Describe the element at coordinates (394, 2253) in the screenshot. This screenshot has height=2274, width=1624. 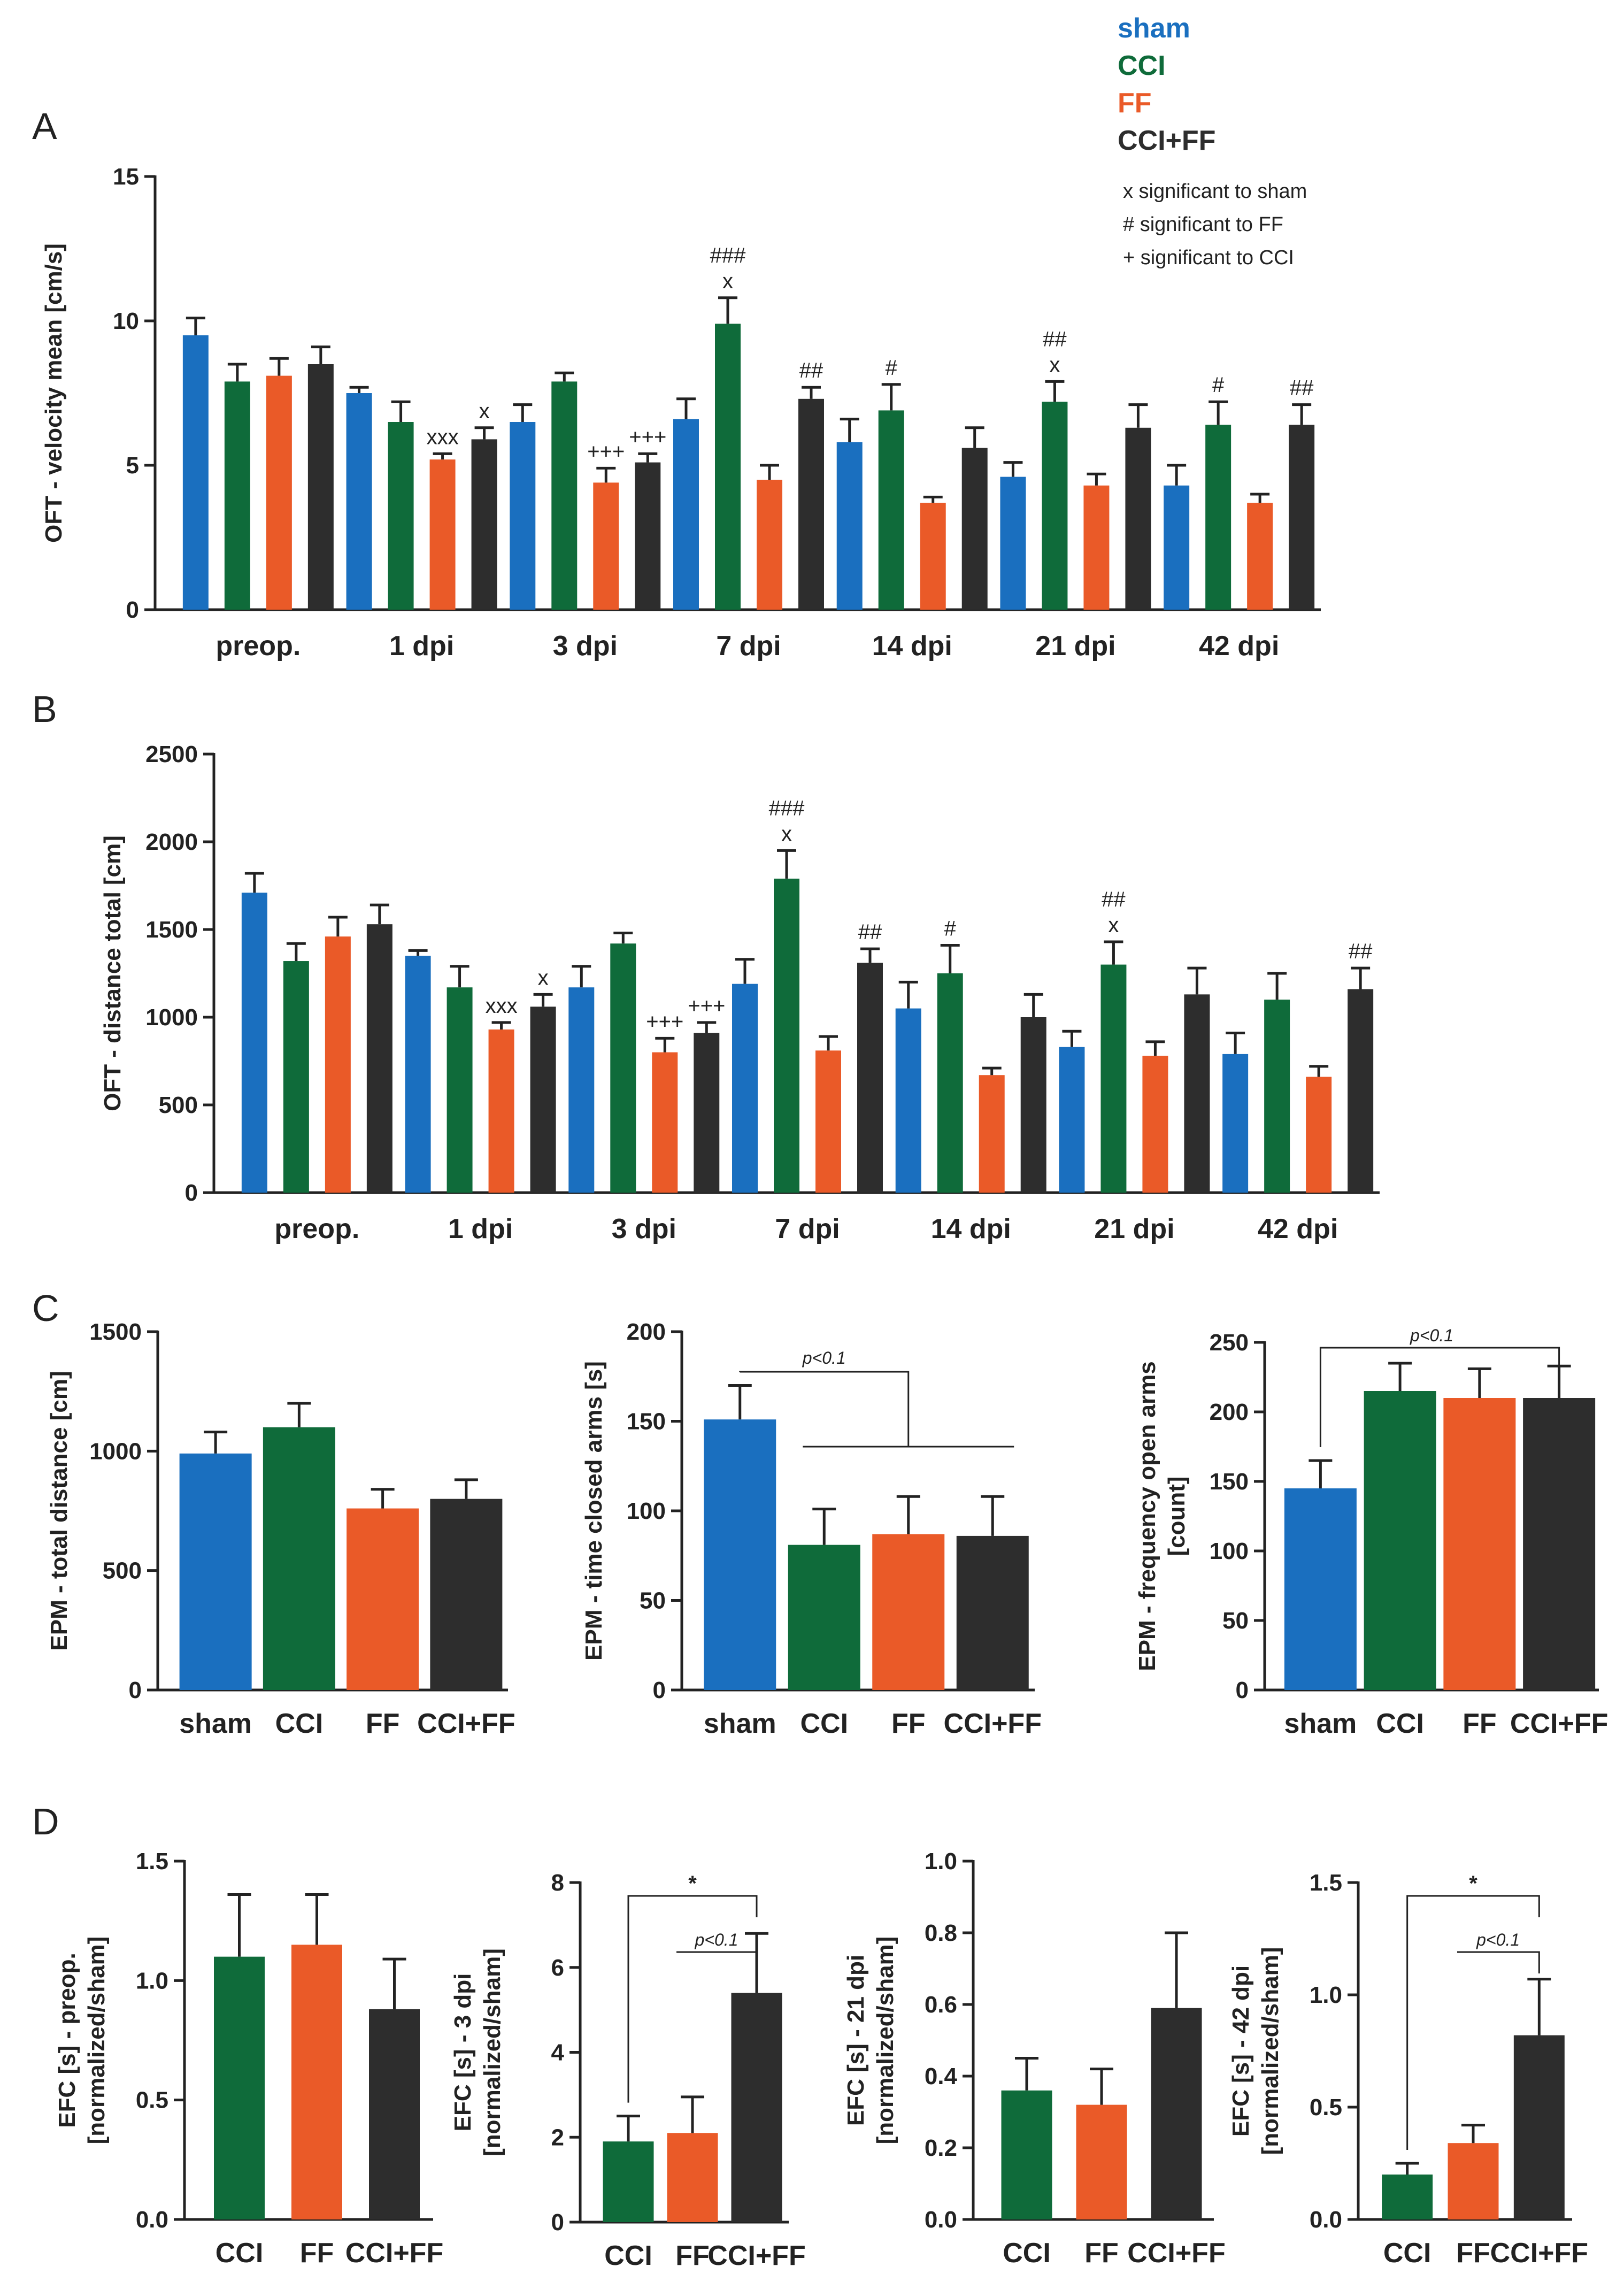
I see `chart-d1-x-tick-label: CCI+FF` at that location.